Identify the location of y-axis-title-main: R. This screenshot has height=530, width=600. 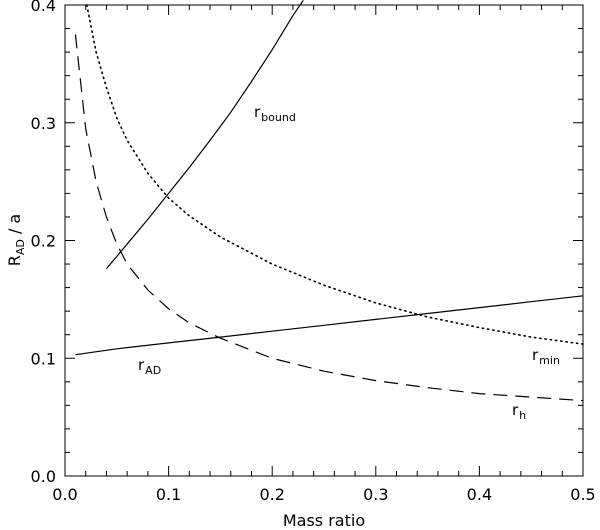
(14, 260).